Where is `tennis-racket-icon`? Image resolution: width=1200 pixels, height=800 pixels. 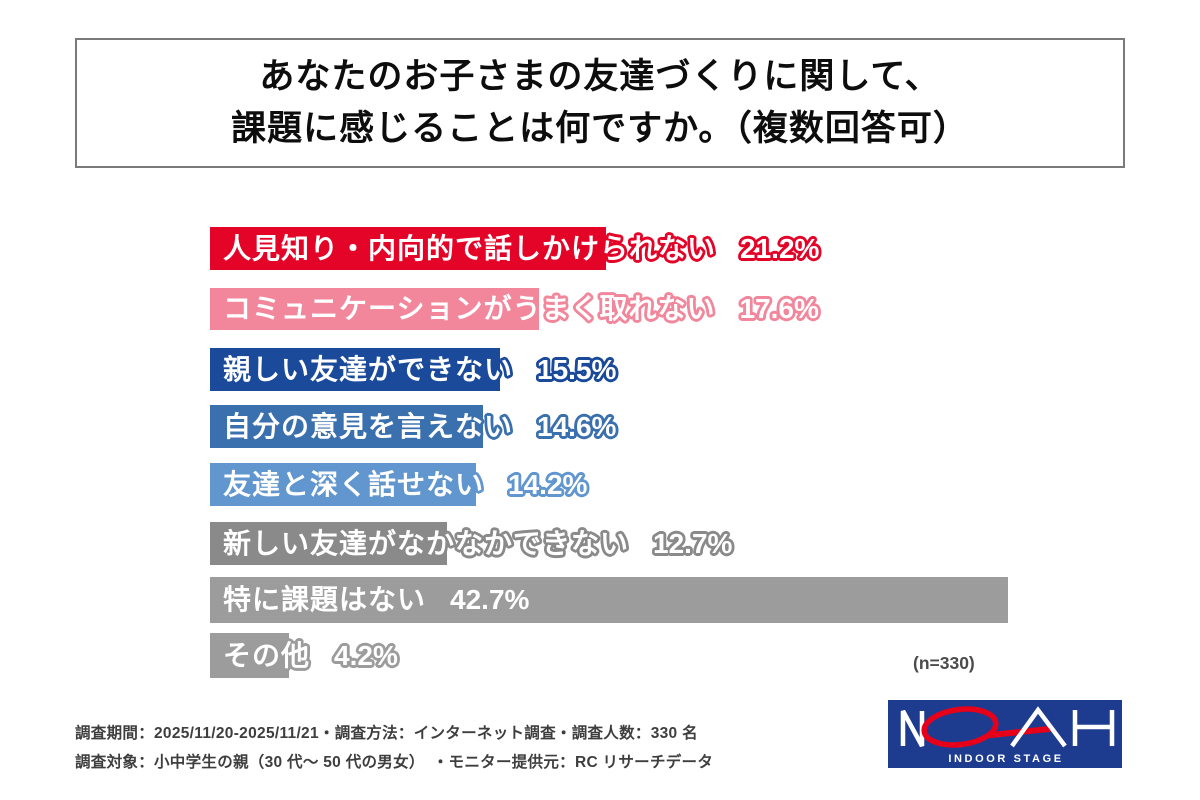 tennis-racket-icon is located at coordinates (960, 727).